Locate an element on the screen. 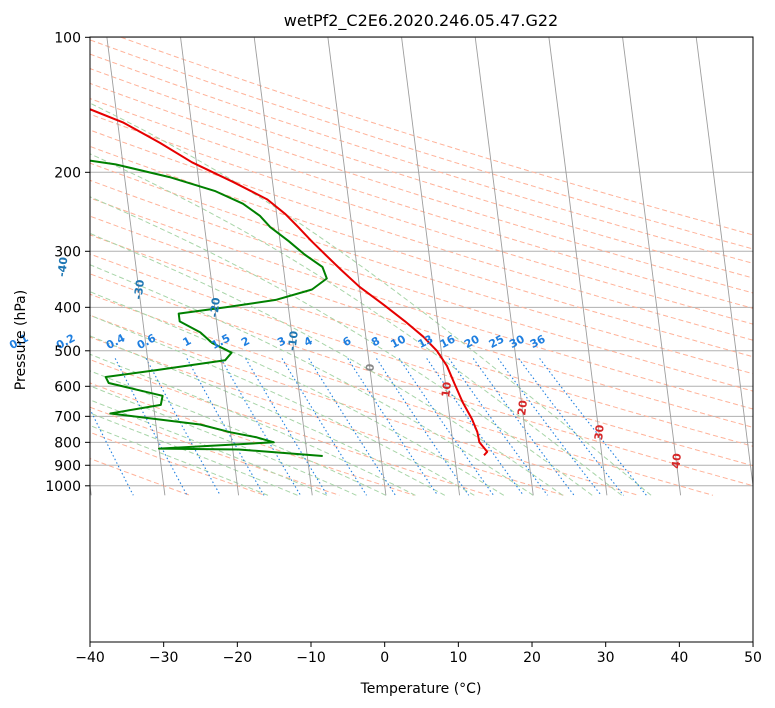 Image resolution: width=775 pixels, height=708 pixels. x-tick-label: 10 is located at coordinates (458, 658).